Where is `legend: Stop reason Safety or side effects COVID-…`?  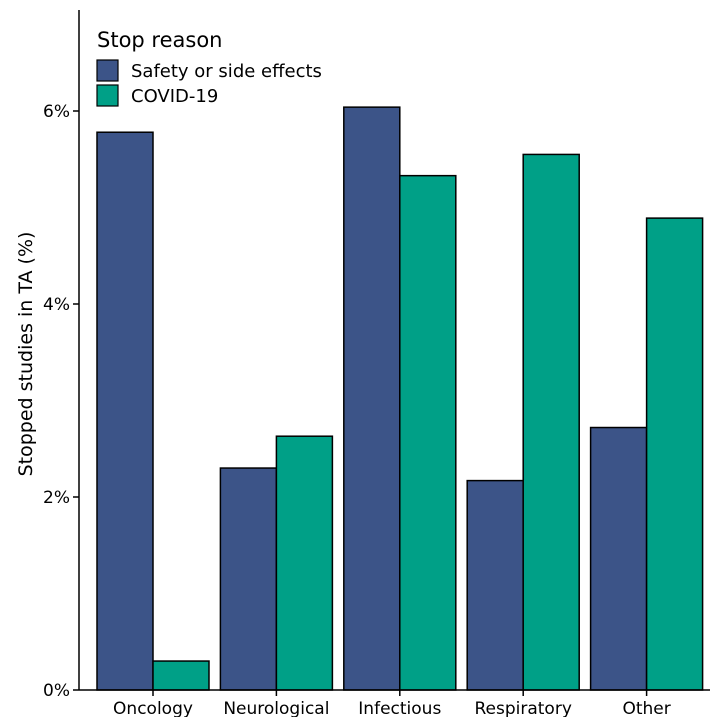 legend: Stop reason Safety or side effects COVID-… is located at coordinates (209, 67).